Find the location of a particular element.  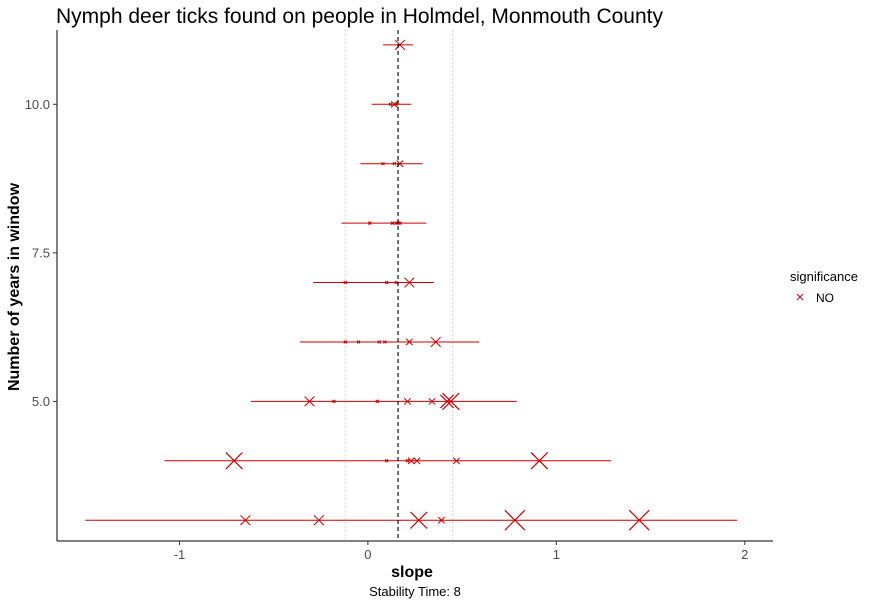

legend-marker-x-icon is located at coordinates (800, 297).